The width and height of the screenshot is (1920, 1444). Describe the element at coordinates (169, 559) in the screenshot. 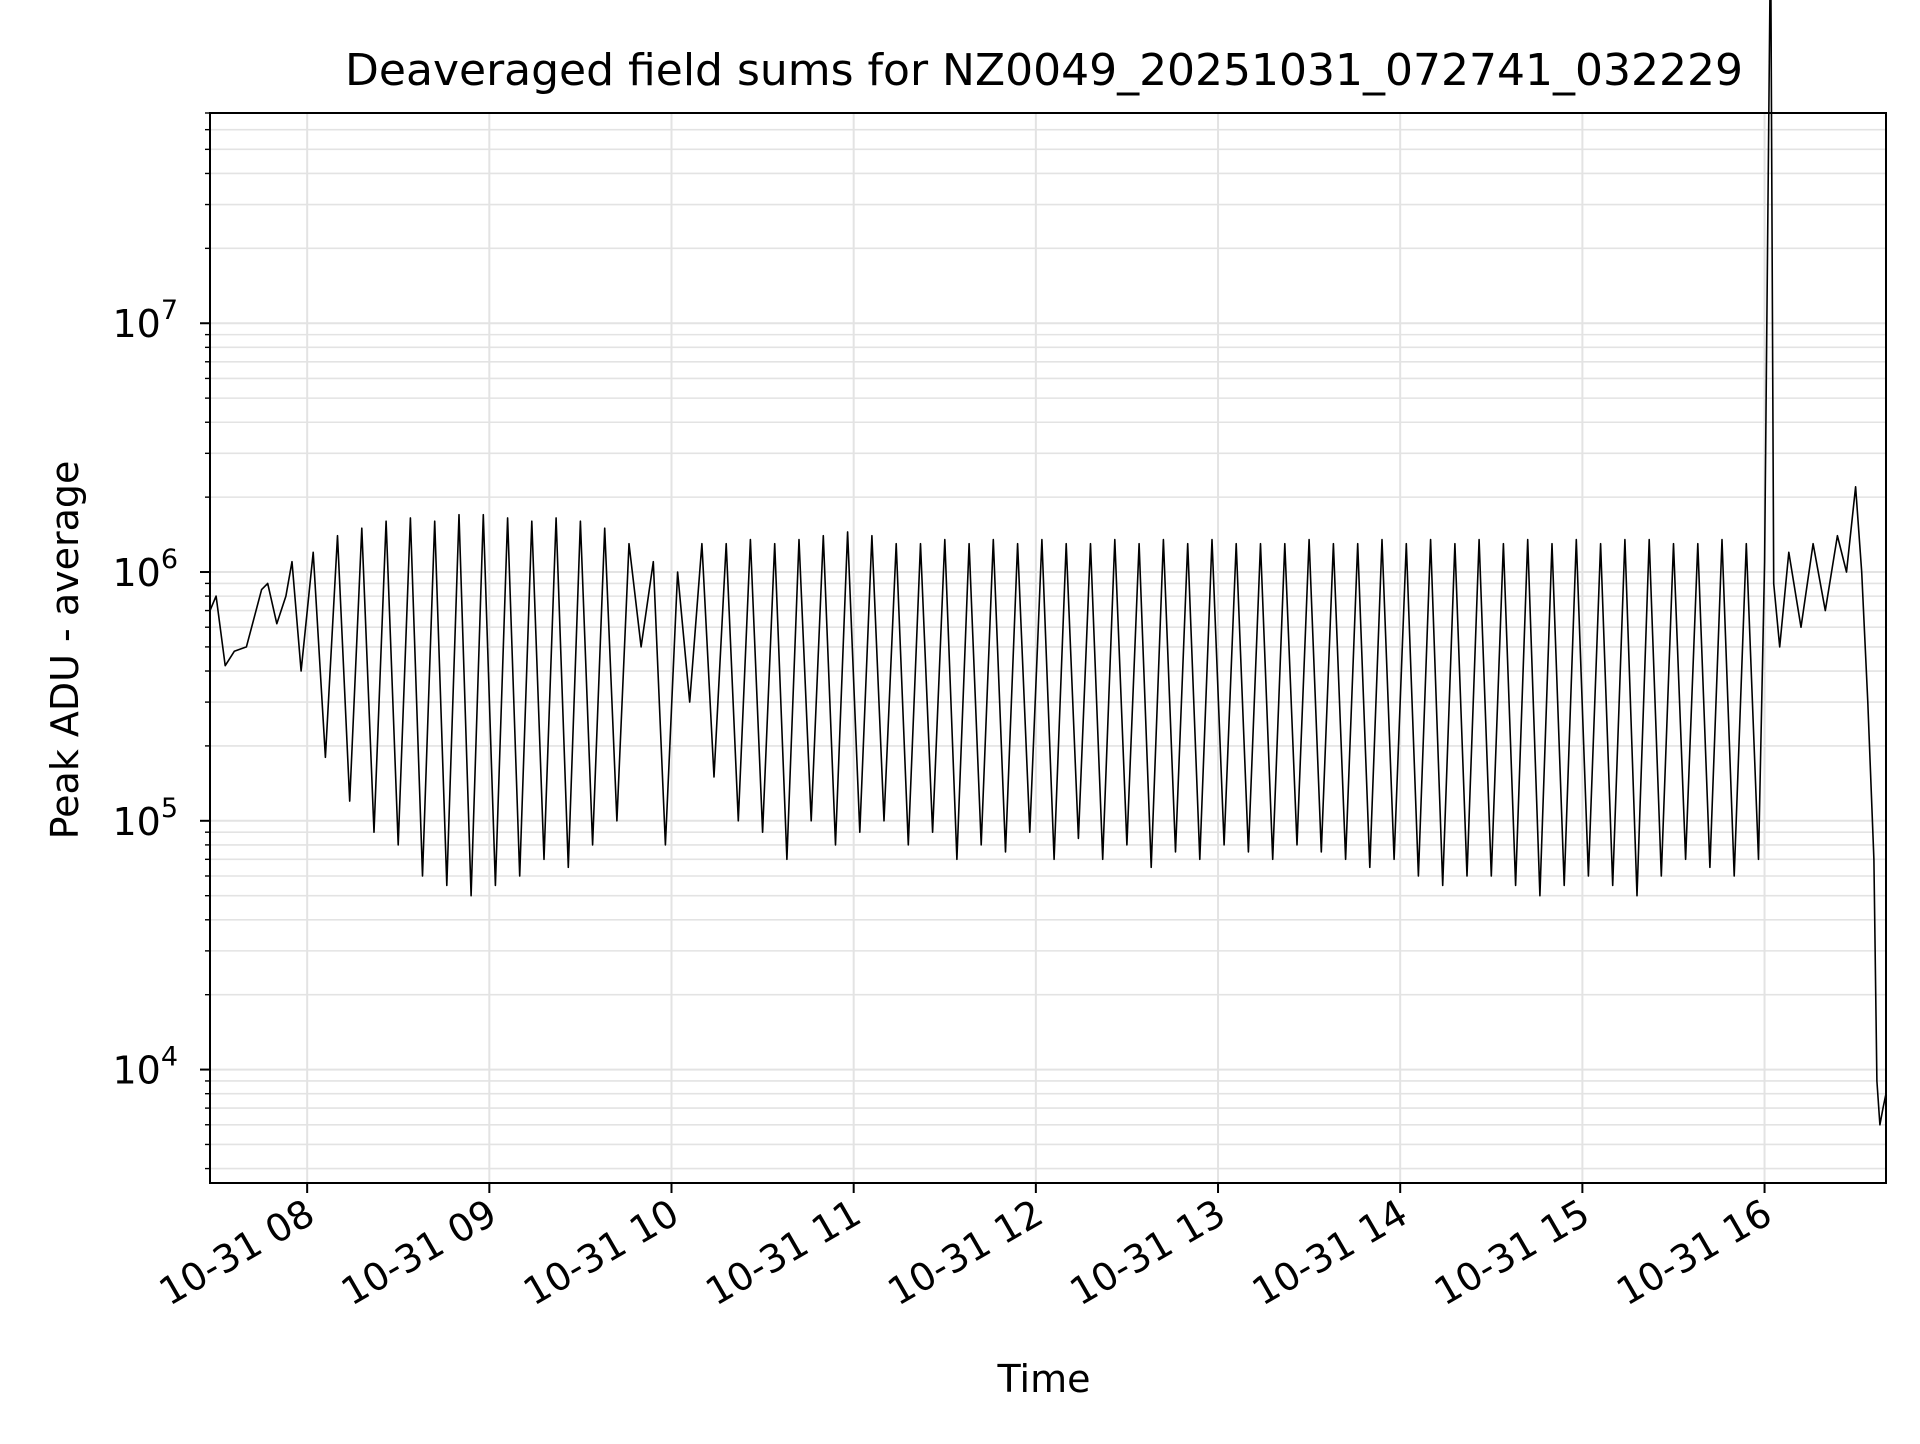

I see `y-tick-label-exponent: 6` at that location.